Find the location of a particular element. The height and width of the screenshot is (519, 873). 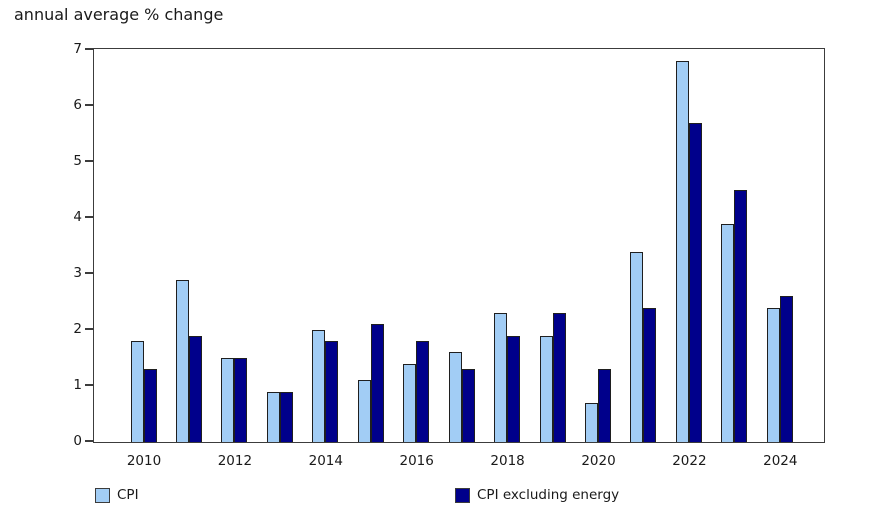

x-tick-label-2010: 2010 is located at coordinates (144, 461).